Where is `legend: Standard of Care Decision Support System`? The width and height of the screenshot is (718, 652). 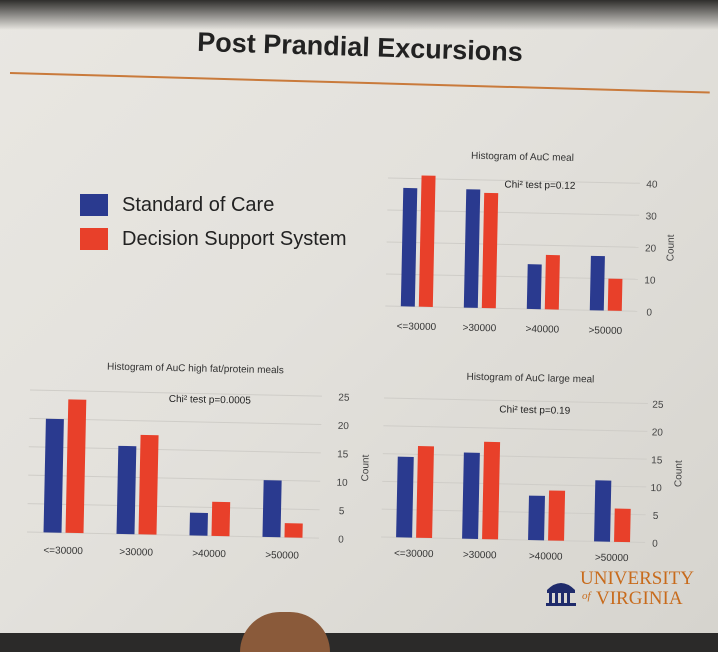
legend: Standard of Care Decision Support System is located at coordinates (213, 222).